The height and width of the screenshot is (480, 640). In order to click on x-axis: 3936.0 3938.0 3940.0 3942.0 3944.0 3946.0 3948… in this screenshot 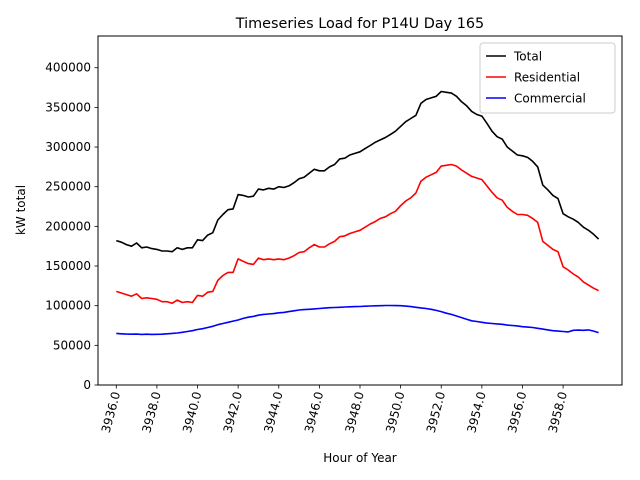, I will do `click(334, 409)`.